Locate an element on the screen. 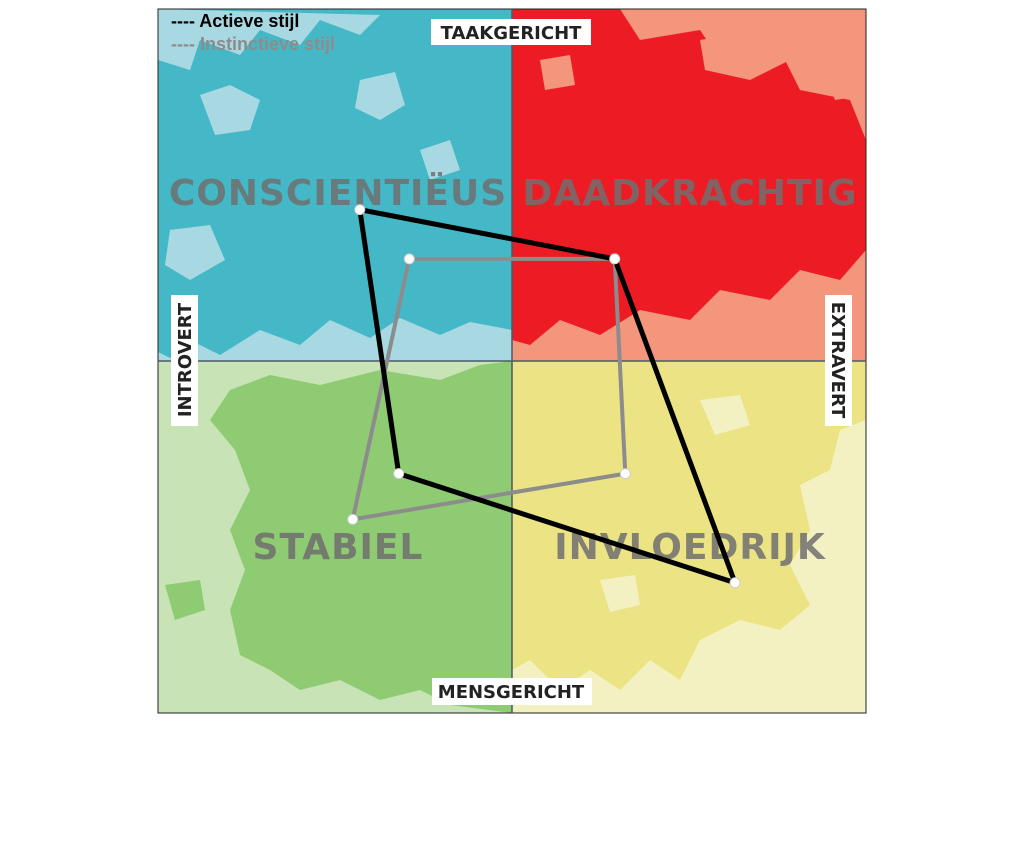 This screenshot has height=862, width=1024. legend-entry-instinctive: ---- Instinctieve stijl is located at coordinates (253, 44).